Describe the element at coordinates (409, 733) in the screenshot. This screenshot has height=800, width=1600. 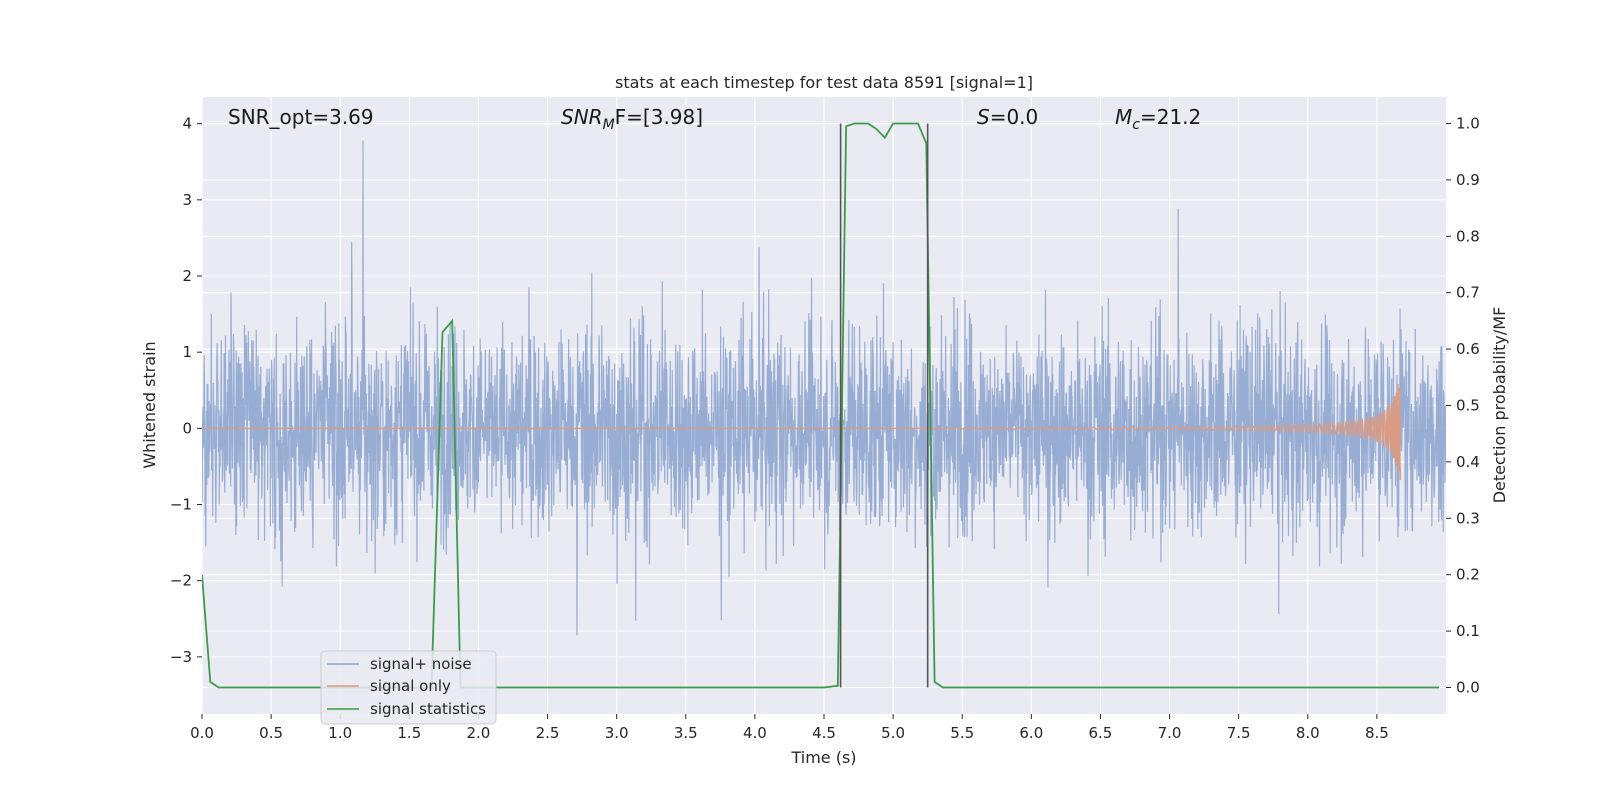
I see `x-tick-label-3: 1.5` at that location.